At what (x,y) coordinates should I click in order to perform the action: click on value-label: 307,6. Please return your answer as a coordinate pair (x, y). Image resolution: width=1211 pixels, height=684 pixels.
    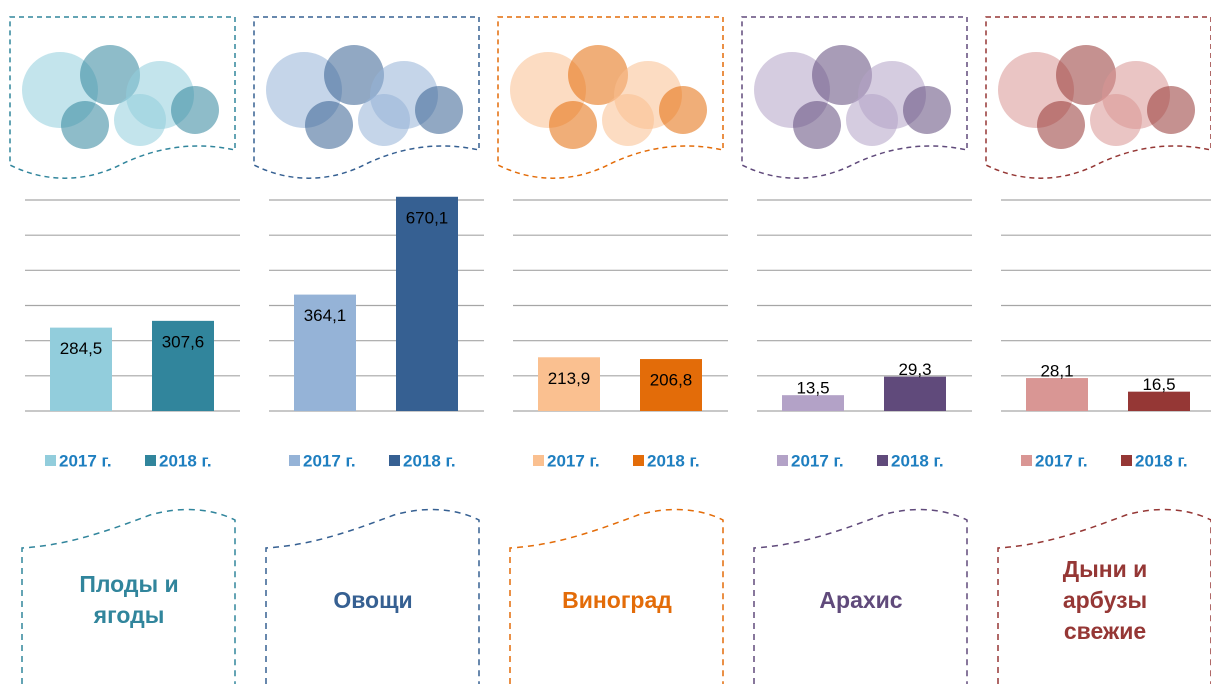
    Looking at the image, I should click on (183, 341).